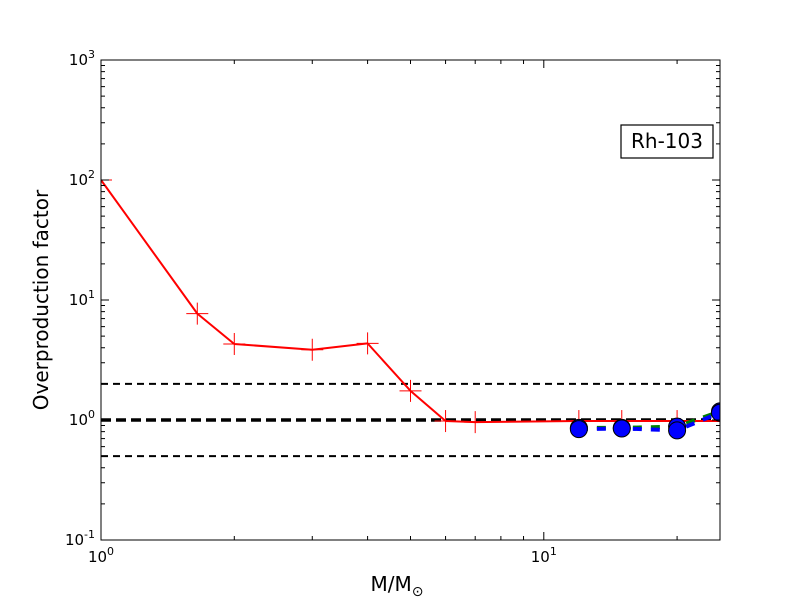  Describe the element at coordinates (89, 534) in the screenshot. I see `y-tick-label-exponent: -1` at that location.